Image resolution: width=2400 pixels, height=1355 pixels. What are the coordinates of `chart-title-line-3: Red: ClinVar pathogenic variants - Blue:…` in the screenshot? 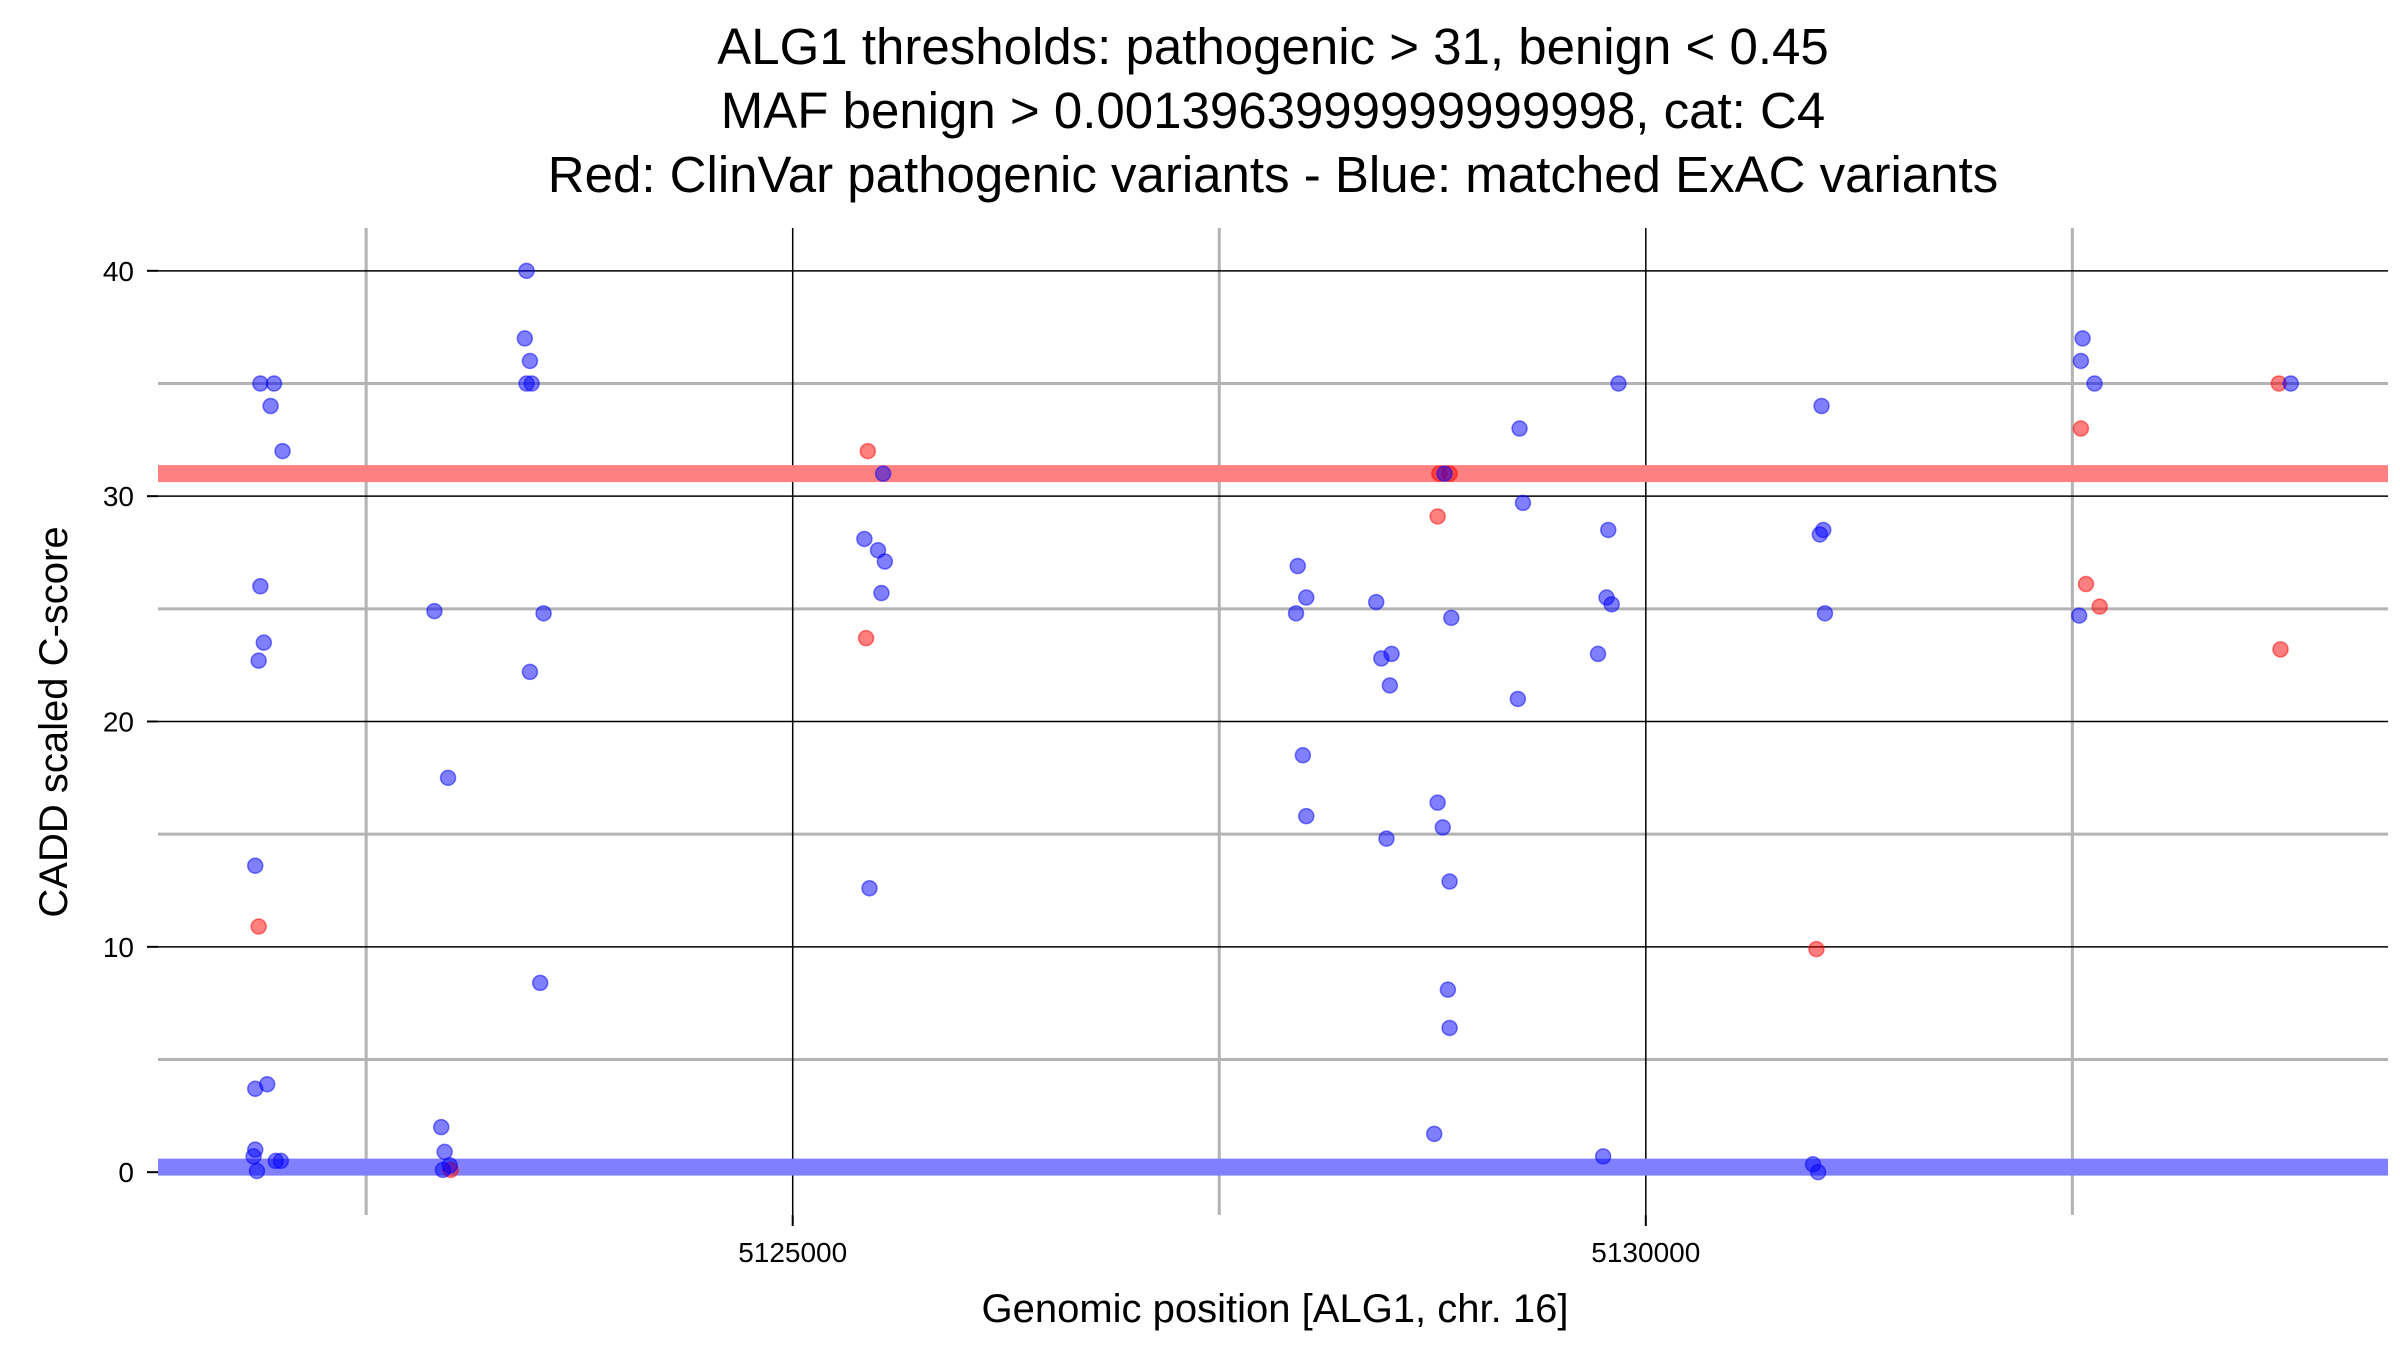 It's located at (1273, 174).